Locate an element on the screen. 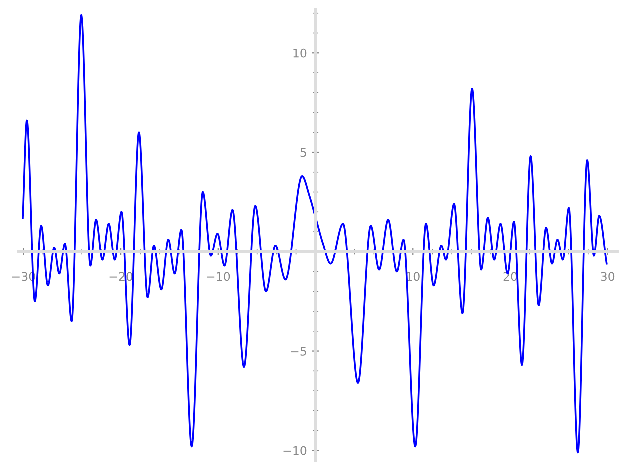 The height and width of the screenshot is (470, 627). x-tick-label: 30 is located at coordinates (608, 277).